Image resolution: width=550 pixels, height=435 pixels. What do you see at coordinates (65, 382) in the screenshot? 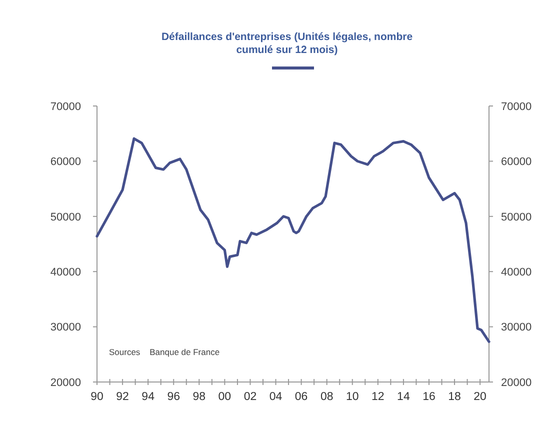
I see `y-tick-label: 20000` at bounding box center [65, 382].